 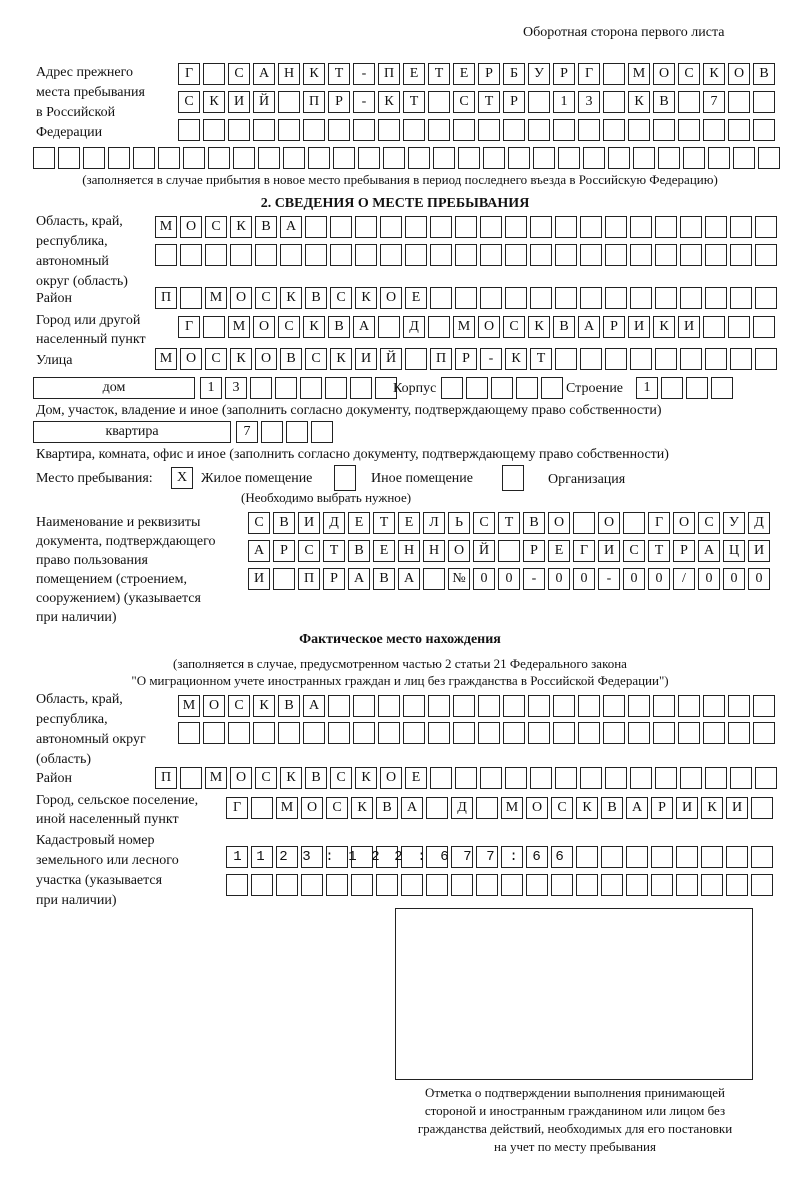 What do you see at coordinates (286, 432) in the screenshot?
I see `flat-number-row: 7` at bounding box center [286, 432].